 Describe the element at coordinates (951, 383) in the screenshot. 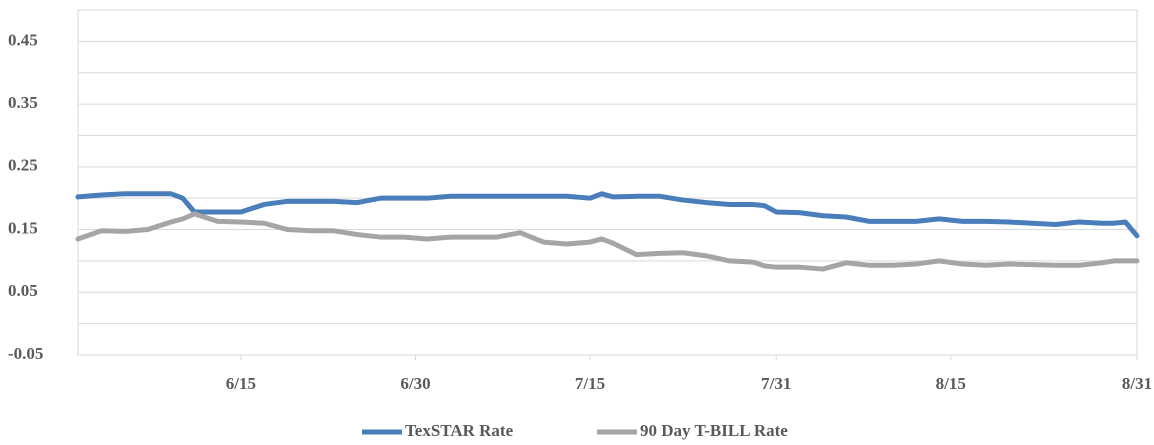

I see `x-tick-label: 8/15` at that location.